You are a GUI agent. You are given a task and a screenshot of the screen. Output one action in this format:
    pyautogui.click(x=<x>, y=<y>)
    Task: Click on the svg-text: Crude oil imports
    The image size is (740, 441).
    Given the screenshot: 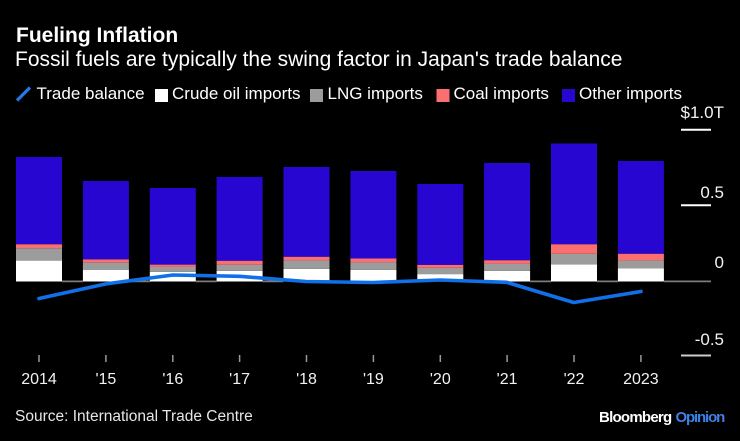 What is the action you would take?
    pyautogui.click(x=236, y=93)
    